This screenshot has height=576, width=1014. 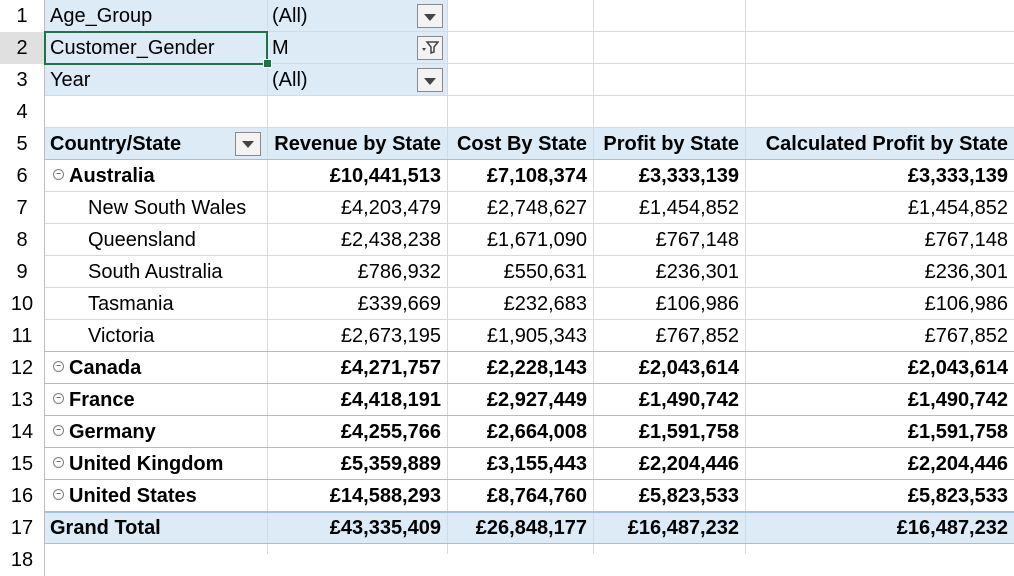 I want to click on row-header: 6, so click(x=22, y=176).